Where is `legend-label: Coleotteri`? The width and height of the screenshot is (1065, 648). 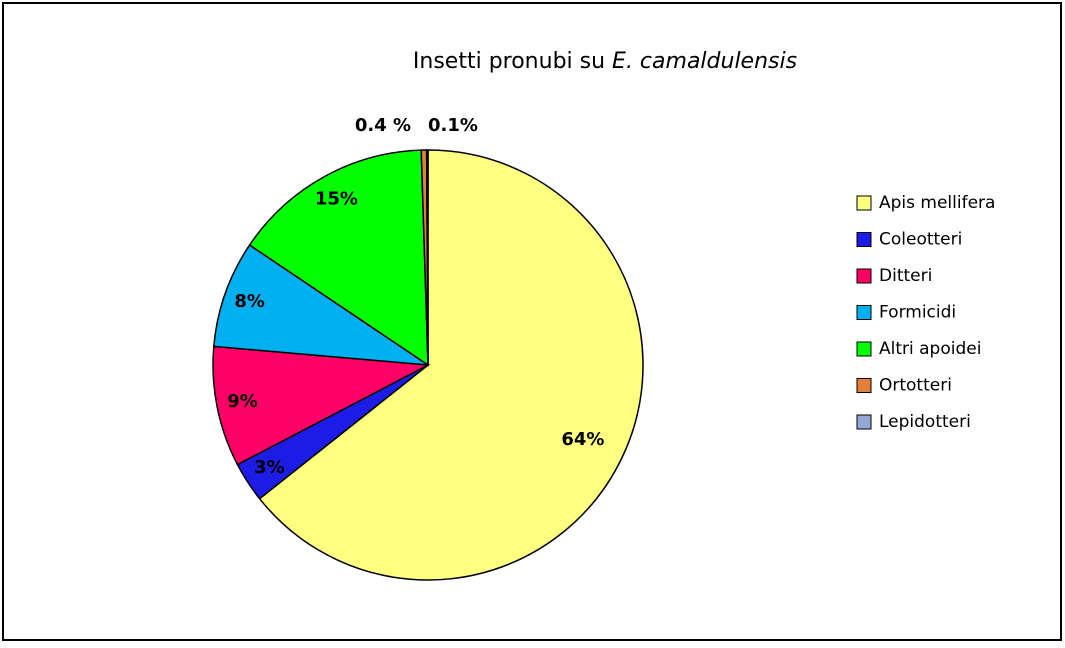 legend-label: Coleotteri is located at coordinates (920, 240).